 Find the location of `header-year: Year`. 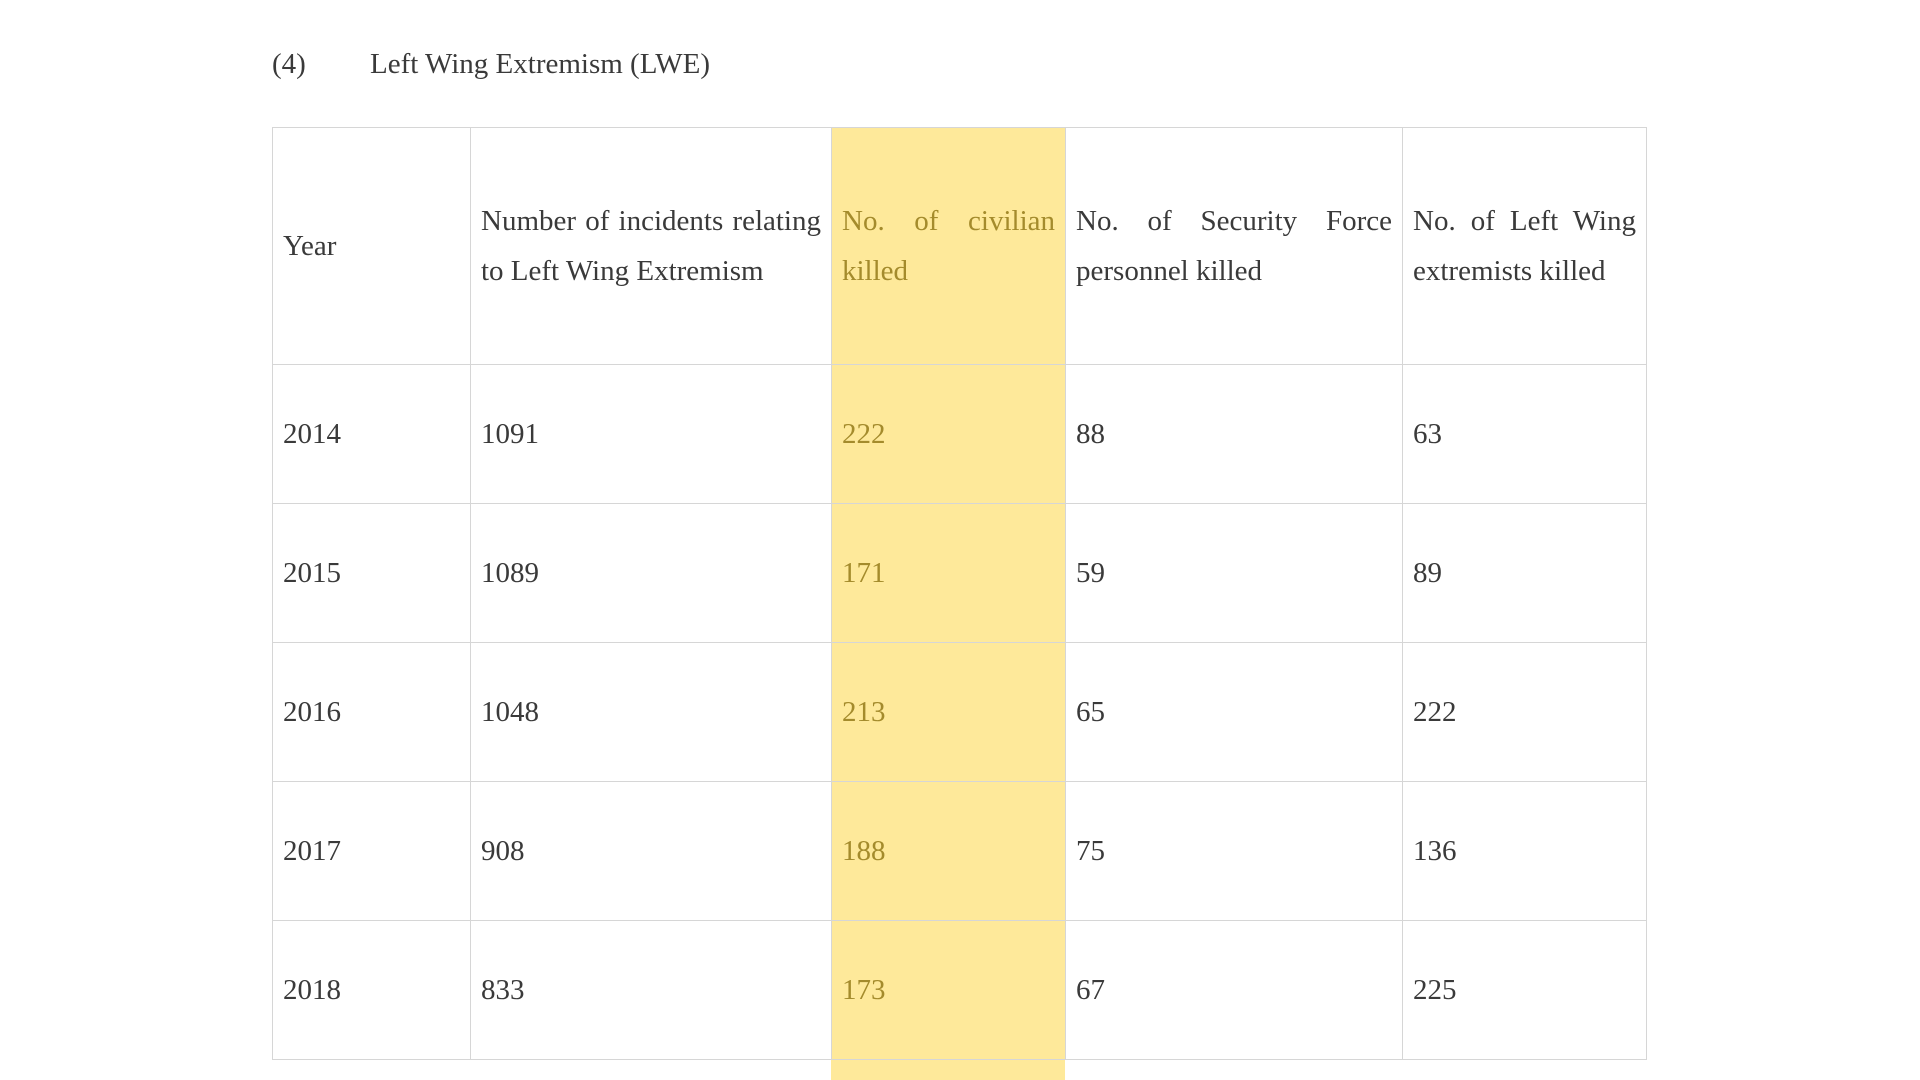

header-year: Year is located at coordinates (371, 246).